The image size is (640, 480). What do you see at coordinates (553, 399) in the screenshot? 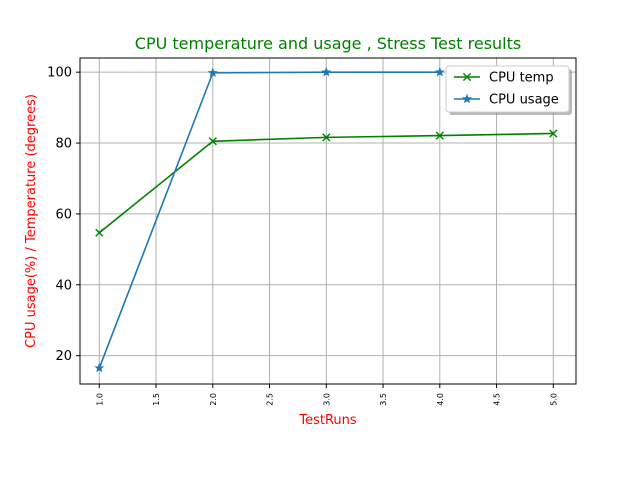
I see `x-tick-label: 5.0` at bounding box center [553, 399].